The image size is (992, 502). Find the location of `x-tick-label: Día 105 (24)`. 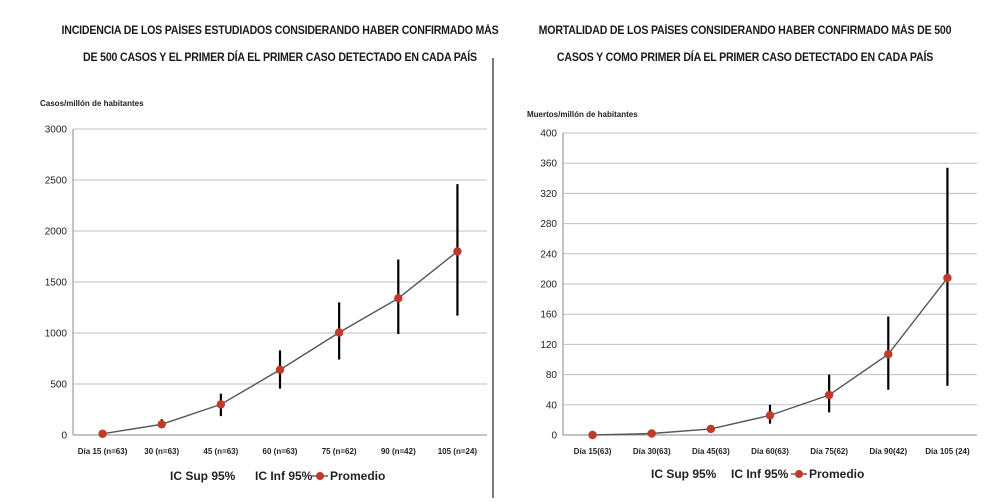

x-tick-label: Día 105 (24) is located at coordinates (947, 451).